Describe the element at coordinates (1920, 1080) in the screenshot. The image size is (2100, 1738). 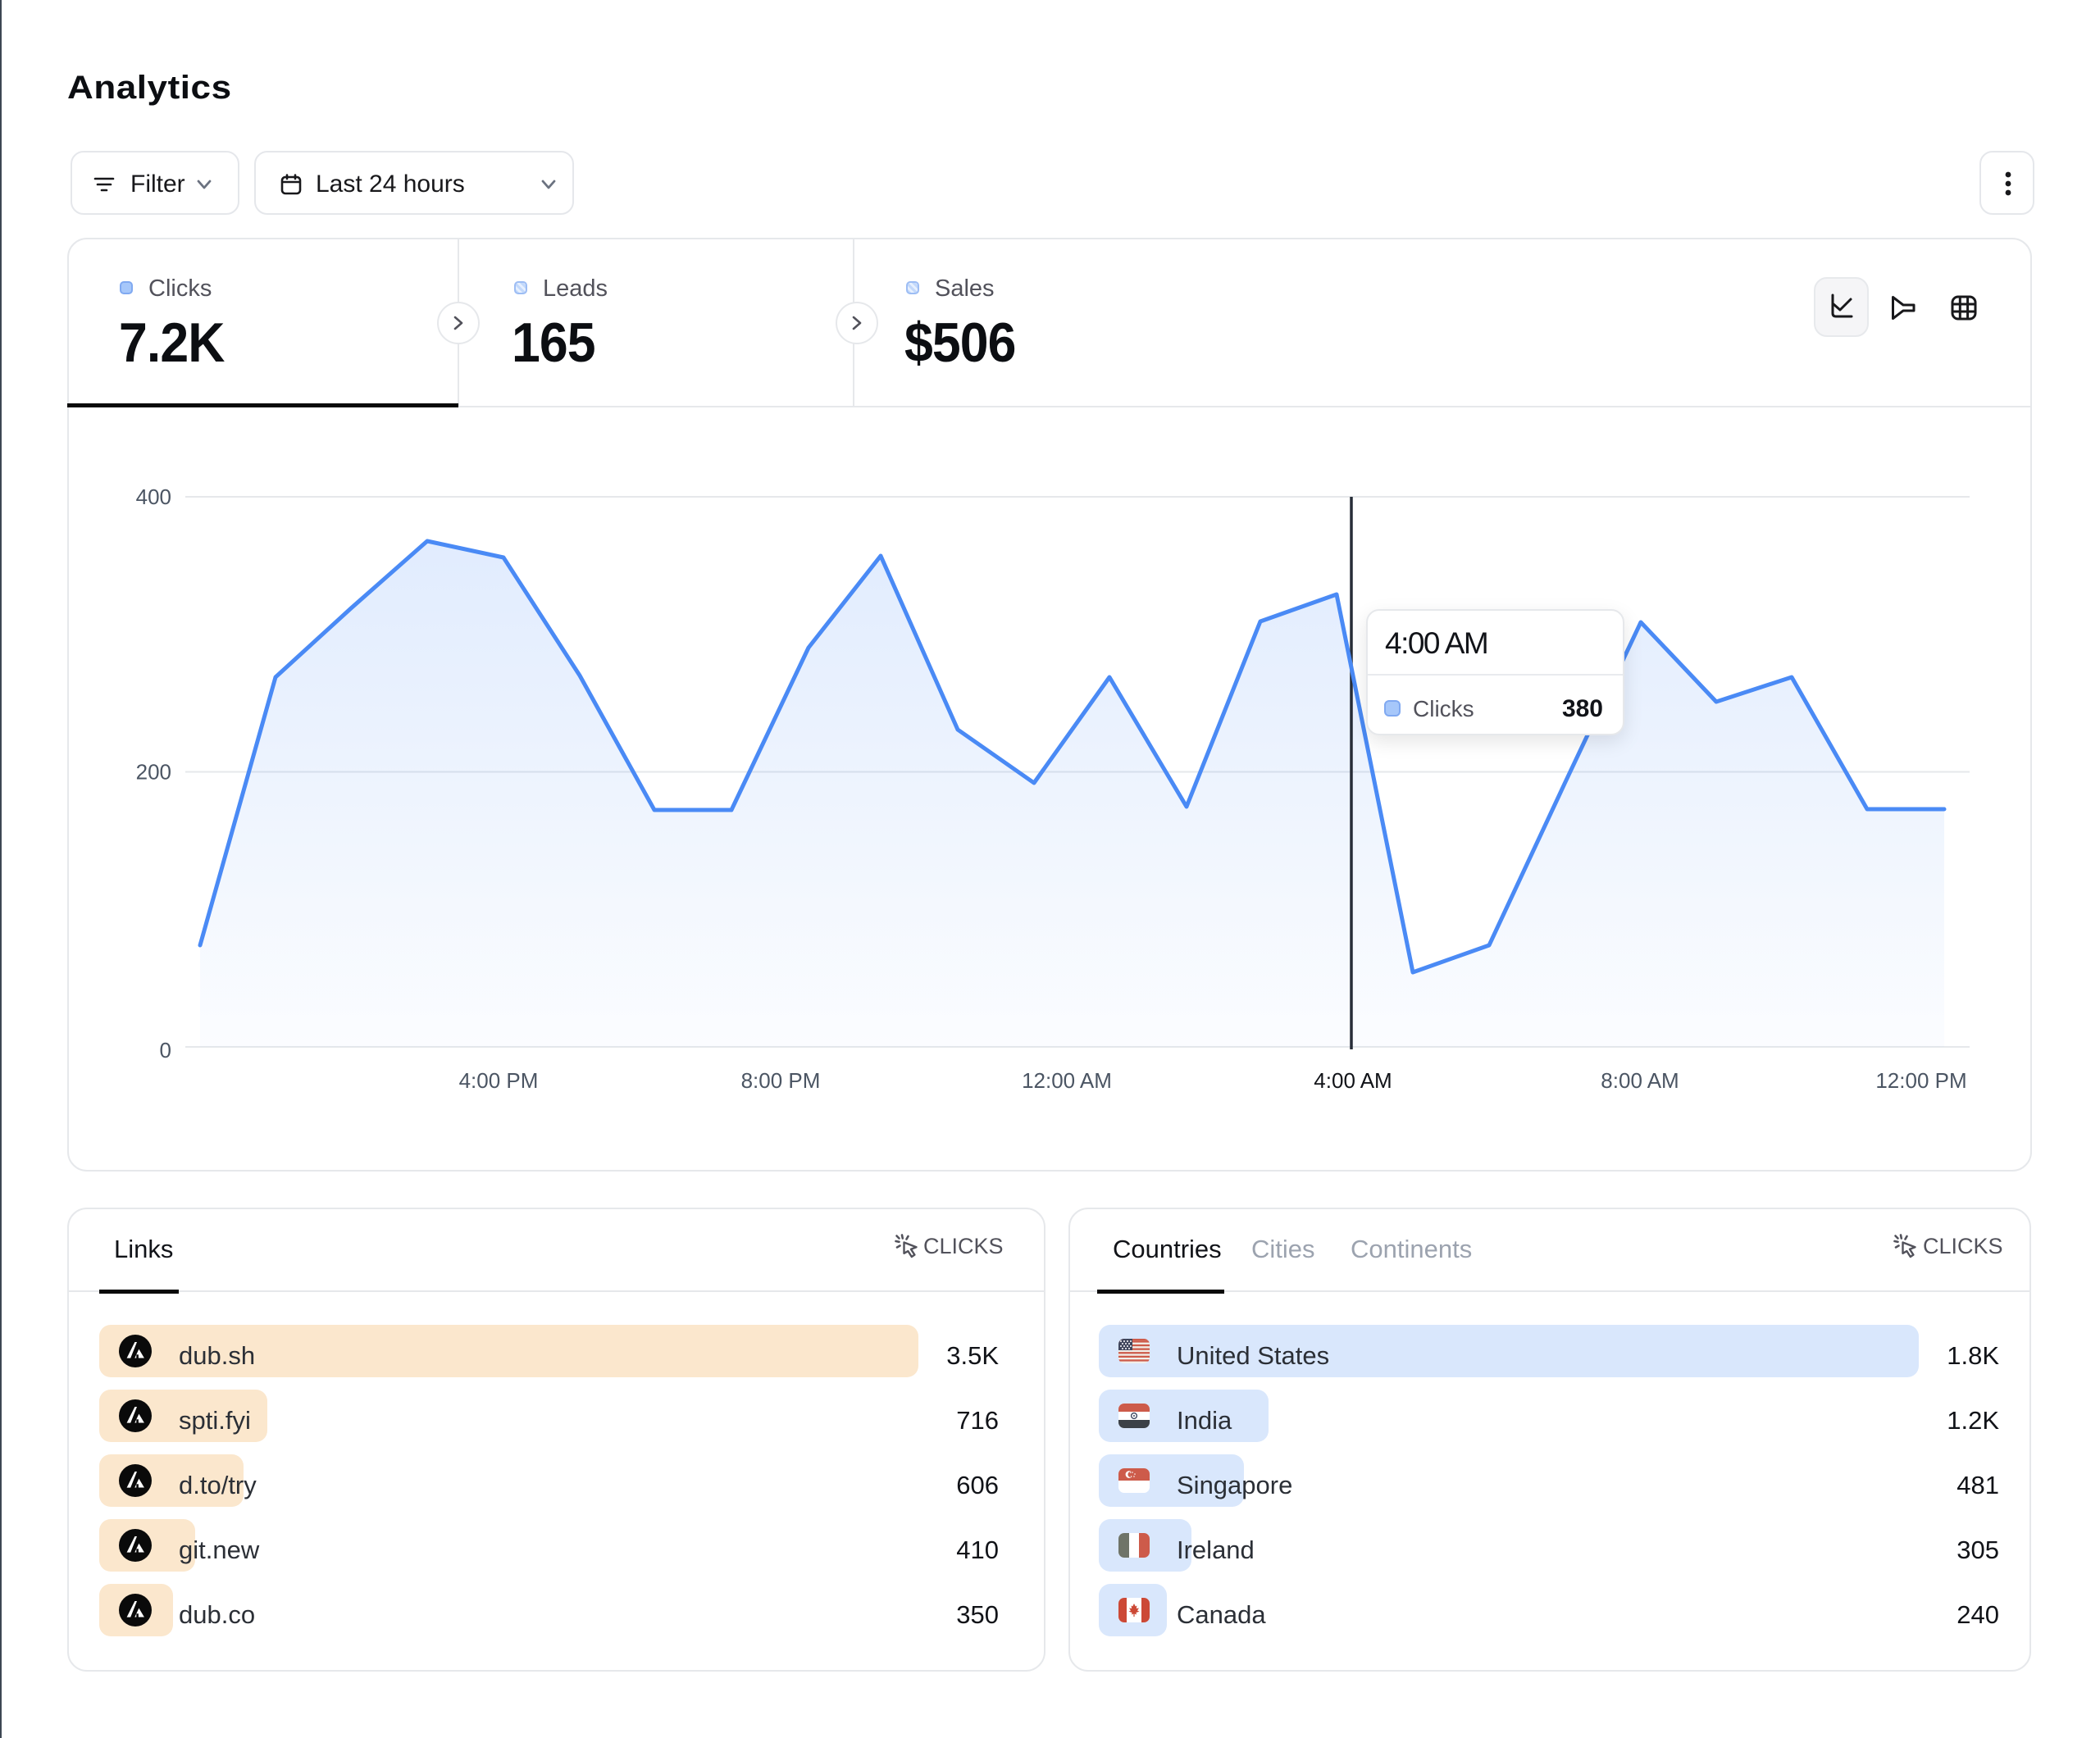
I see `svg-text: 12:00 PM` at that location.